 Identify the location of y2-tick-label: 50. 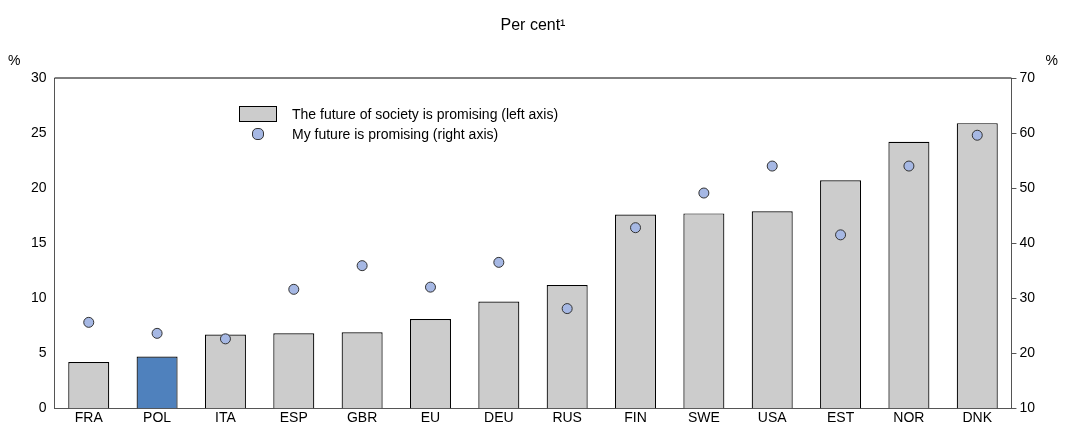
(1027, 186).